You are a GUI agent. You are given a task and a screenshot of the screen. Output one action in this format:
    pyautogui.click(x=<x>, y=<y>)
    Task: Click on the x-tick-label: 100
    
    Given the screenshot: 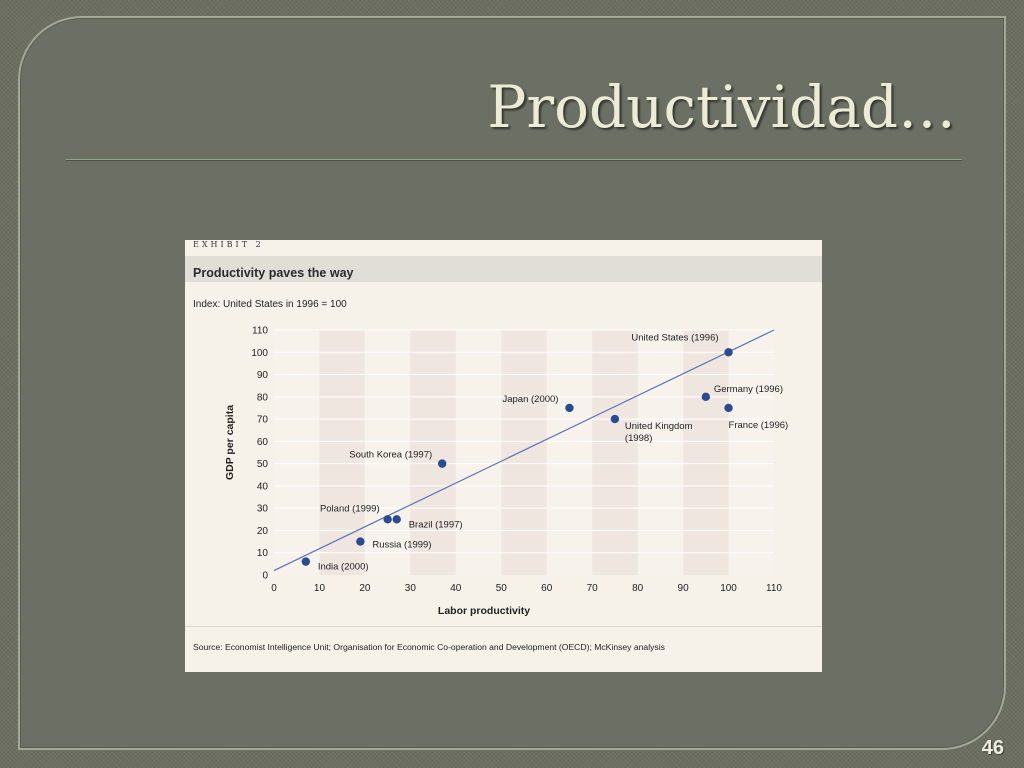 What is the action you would take?
    pyautogui.click(x=728, y=588)
    